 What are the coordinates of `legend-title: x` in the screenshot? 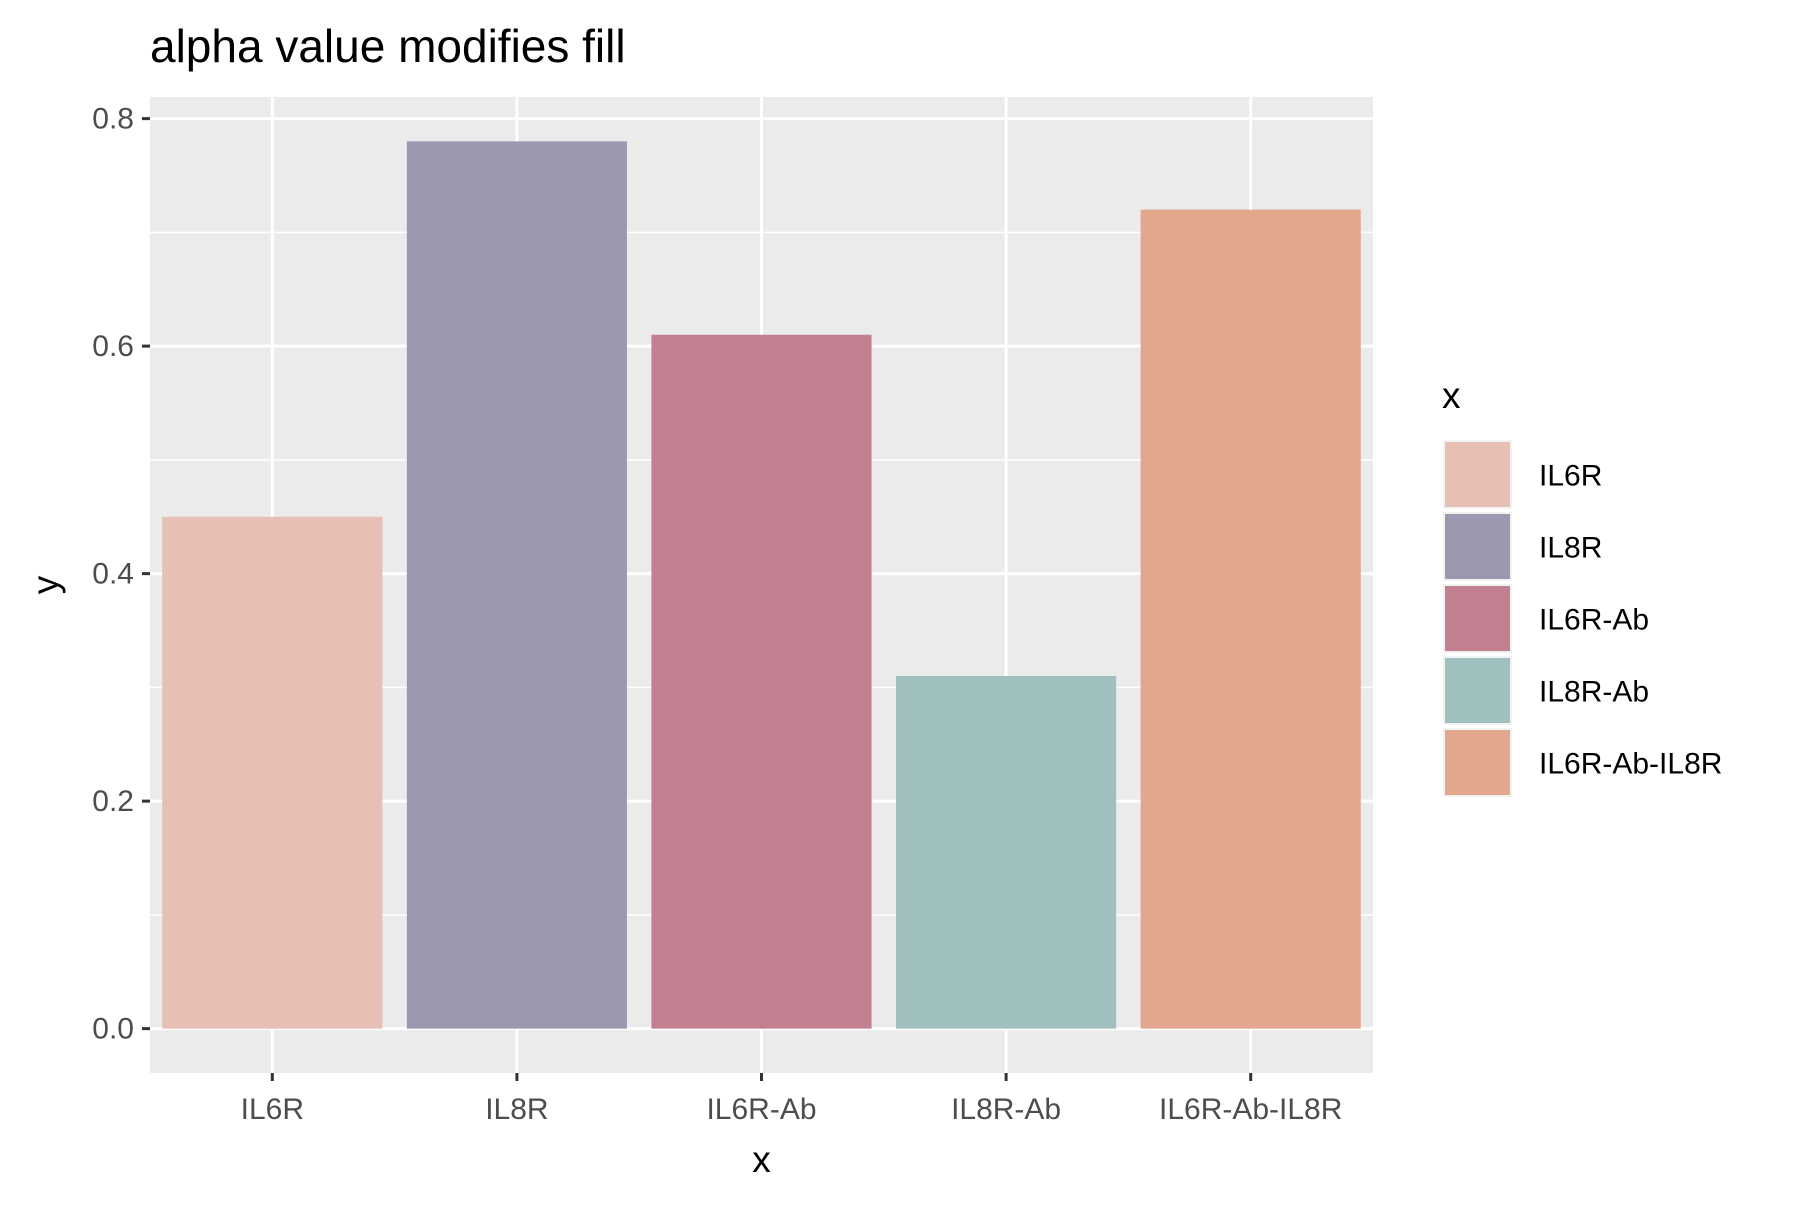 It's located at (1451, 395).